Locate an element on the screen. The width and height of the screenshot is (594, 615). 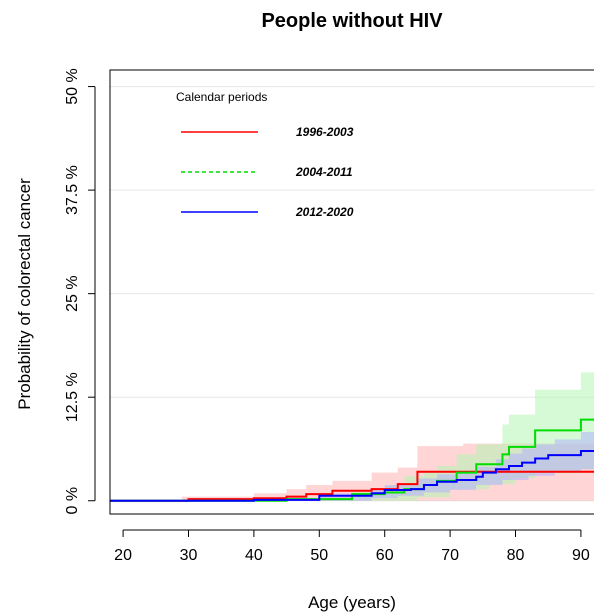
x-tick-label-30: 30 is located at coordinates (189, 555).